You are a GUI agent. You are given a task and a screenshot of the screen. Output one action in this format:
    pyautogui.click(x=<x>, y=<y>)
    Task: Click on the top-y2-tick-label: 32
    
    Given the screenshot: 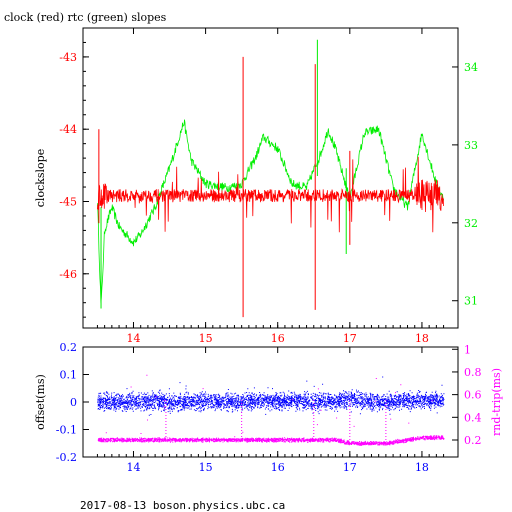 What is the action you would take?
    pyautogui.click(x=471, y=223)
    